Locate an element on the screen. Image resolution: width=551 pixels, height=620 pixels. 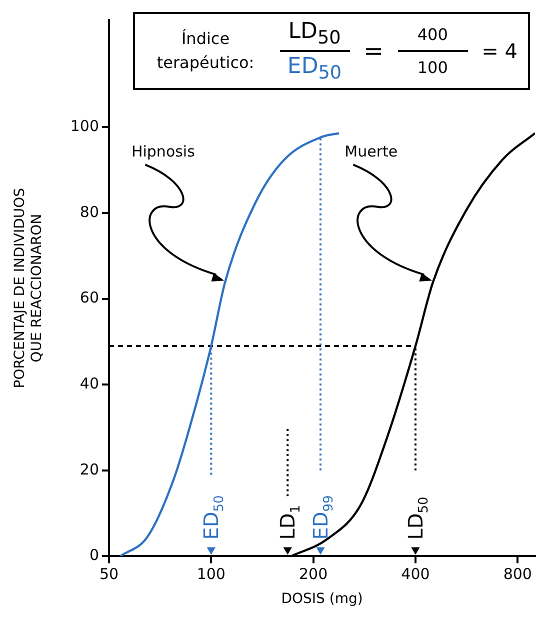
y-tick-label: 40 is located at coordinates (89, 383).